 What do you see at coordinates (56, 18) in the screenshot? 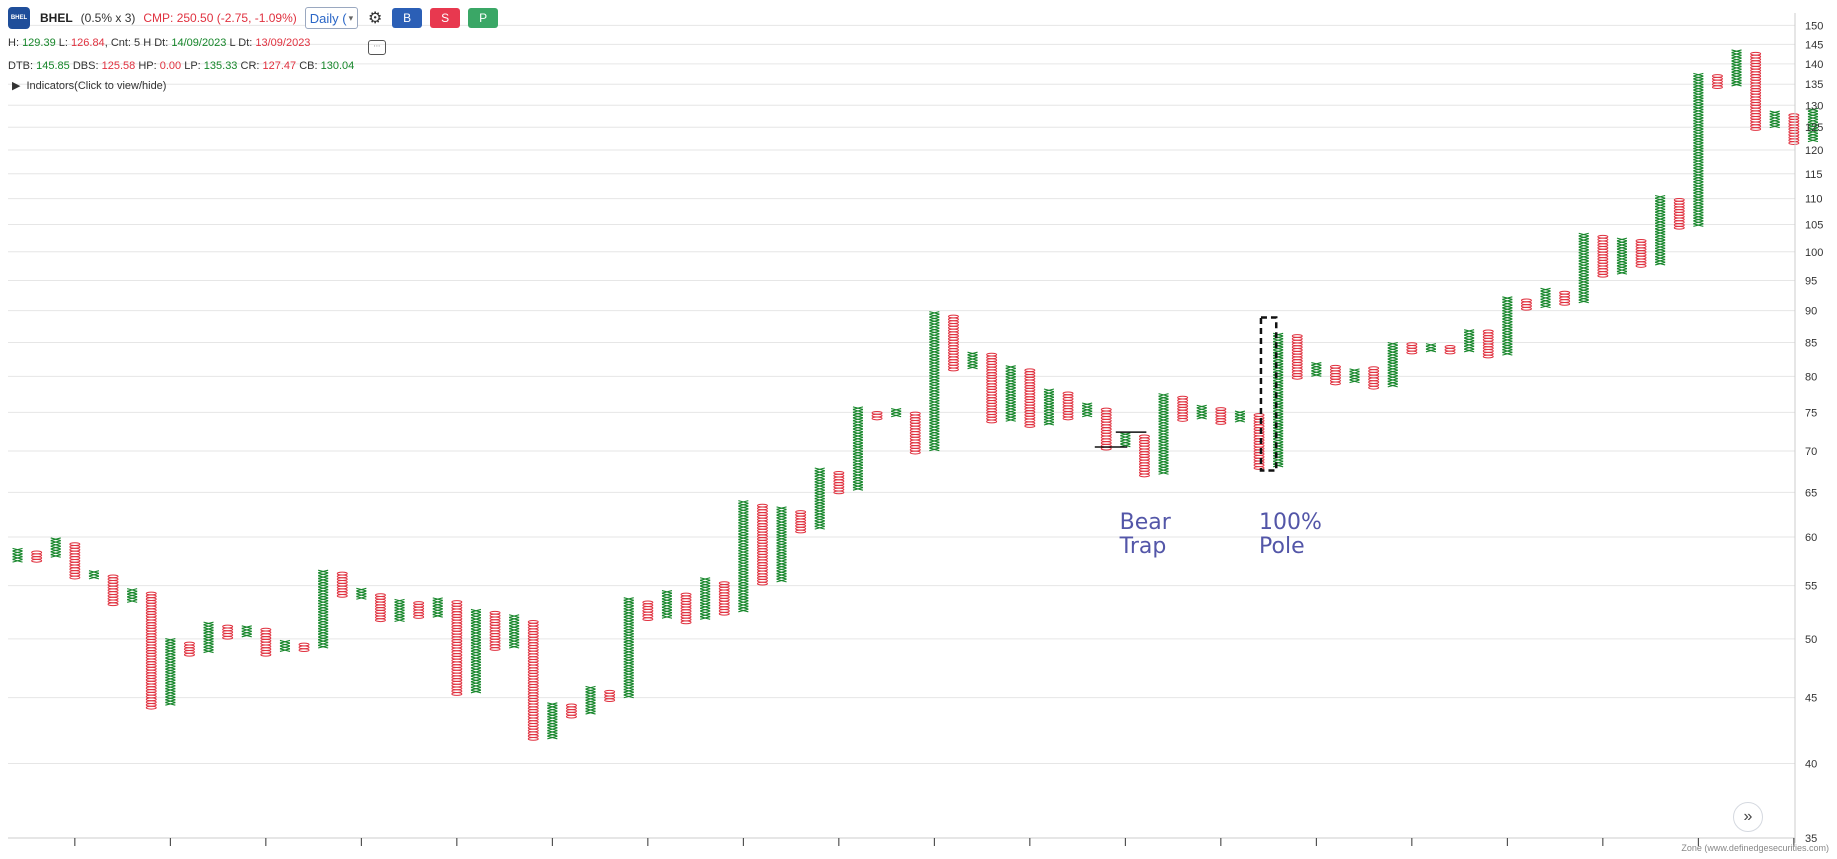
I see `symbol-name: BHEL` at bounding box center [56, 18].